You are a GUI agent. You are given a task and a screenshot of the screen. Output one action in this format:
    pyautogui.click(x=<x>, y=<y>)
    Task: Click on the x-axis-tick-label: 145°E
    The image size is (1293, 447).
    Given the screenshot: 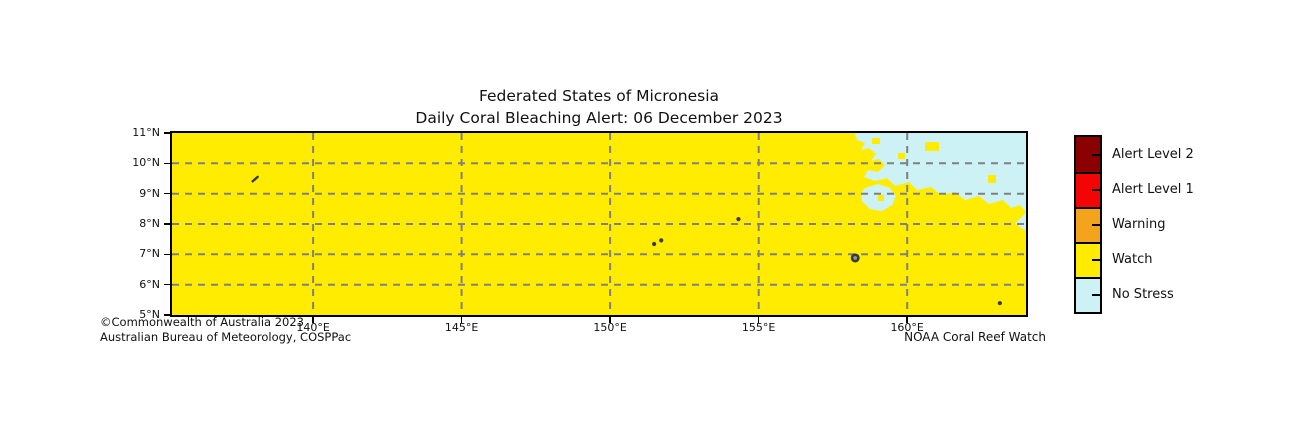 What is the action you would take?
    pyautogui.click(x=461, y=327)
    